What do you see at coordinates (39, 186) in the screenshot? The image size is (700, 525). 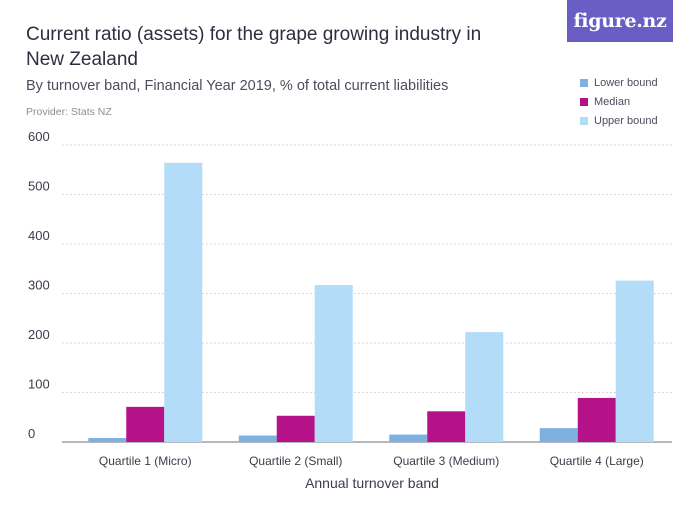 I see `y-tick-label-500: 500` at bounding box center [39, 186].